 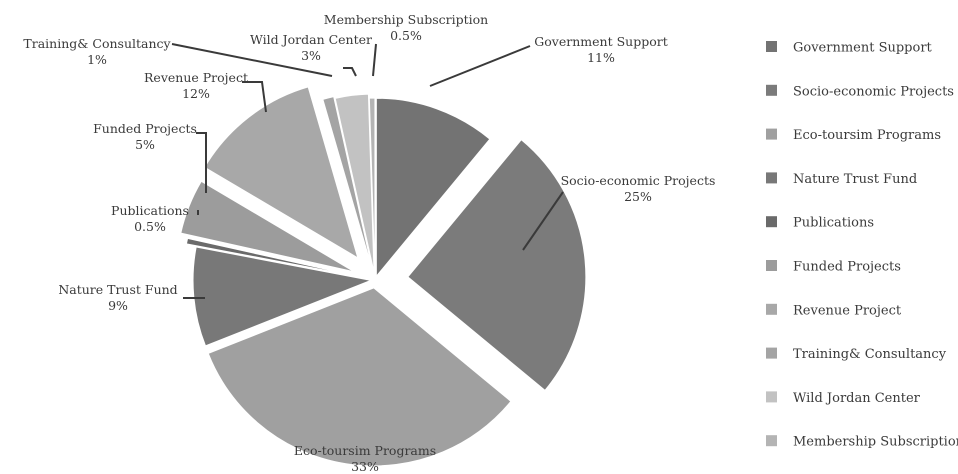 What do you see at coordinates (771, 353) in the screenshot?
I see `legend-swatch-training-consultancy` at bounding box center [771, 353].